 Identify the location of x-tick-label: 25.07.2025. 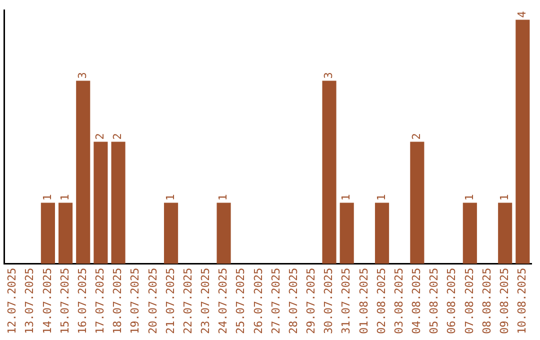
(241, 301).